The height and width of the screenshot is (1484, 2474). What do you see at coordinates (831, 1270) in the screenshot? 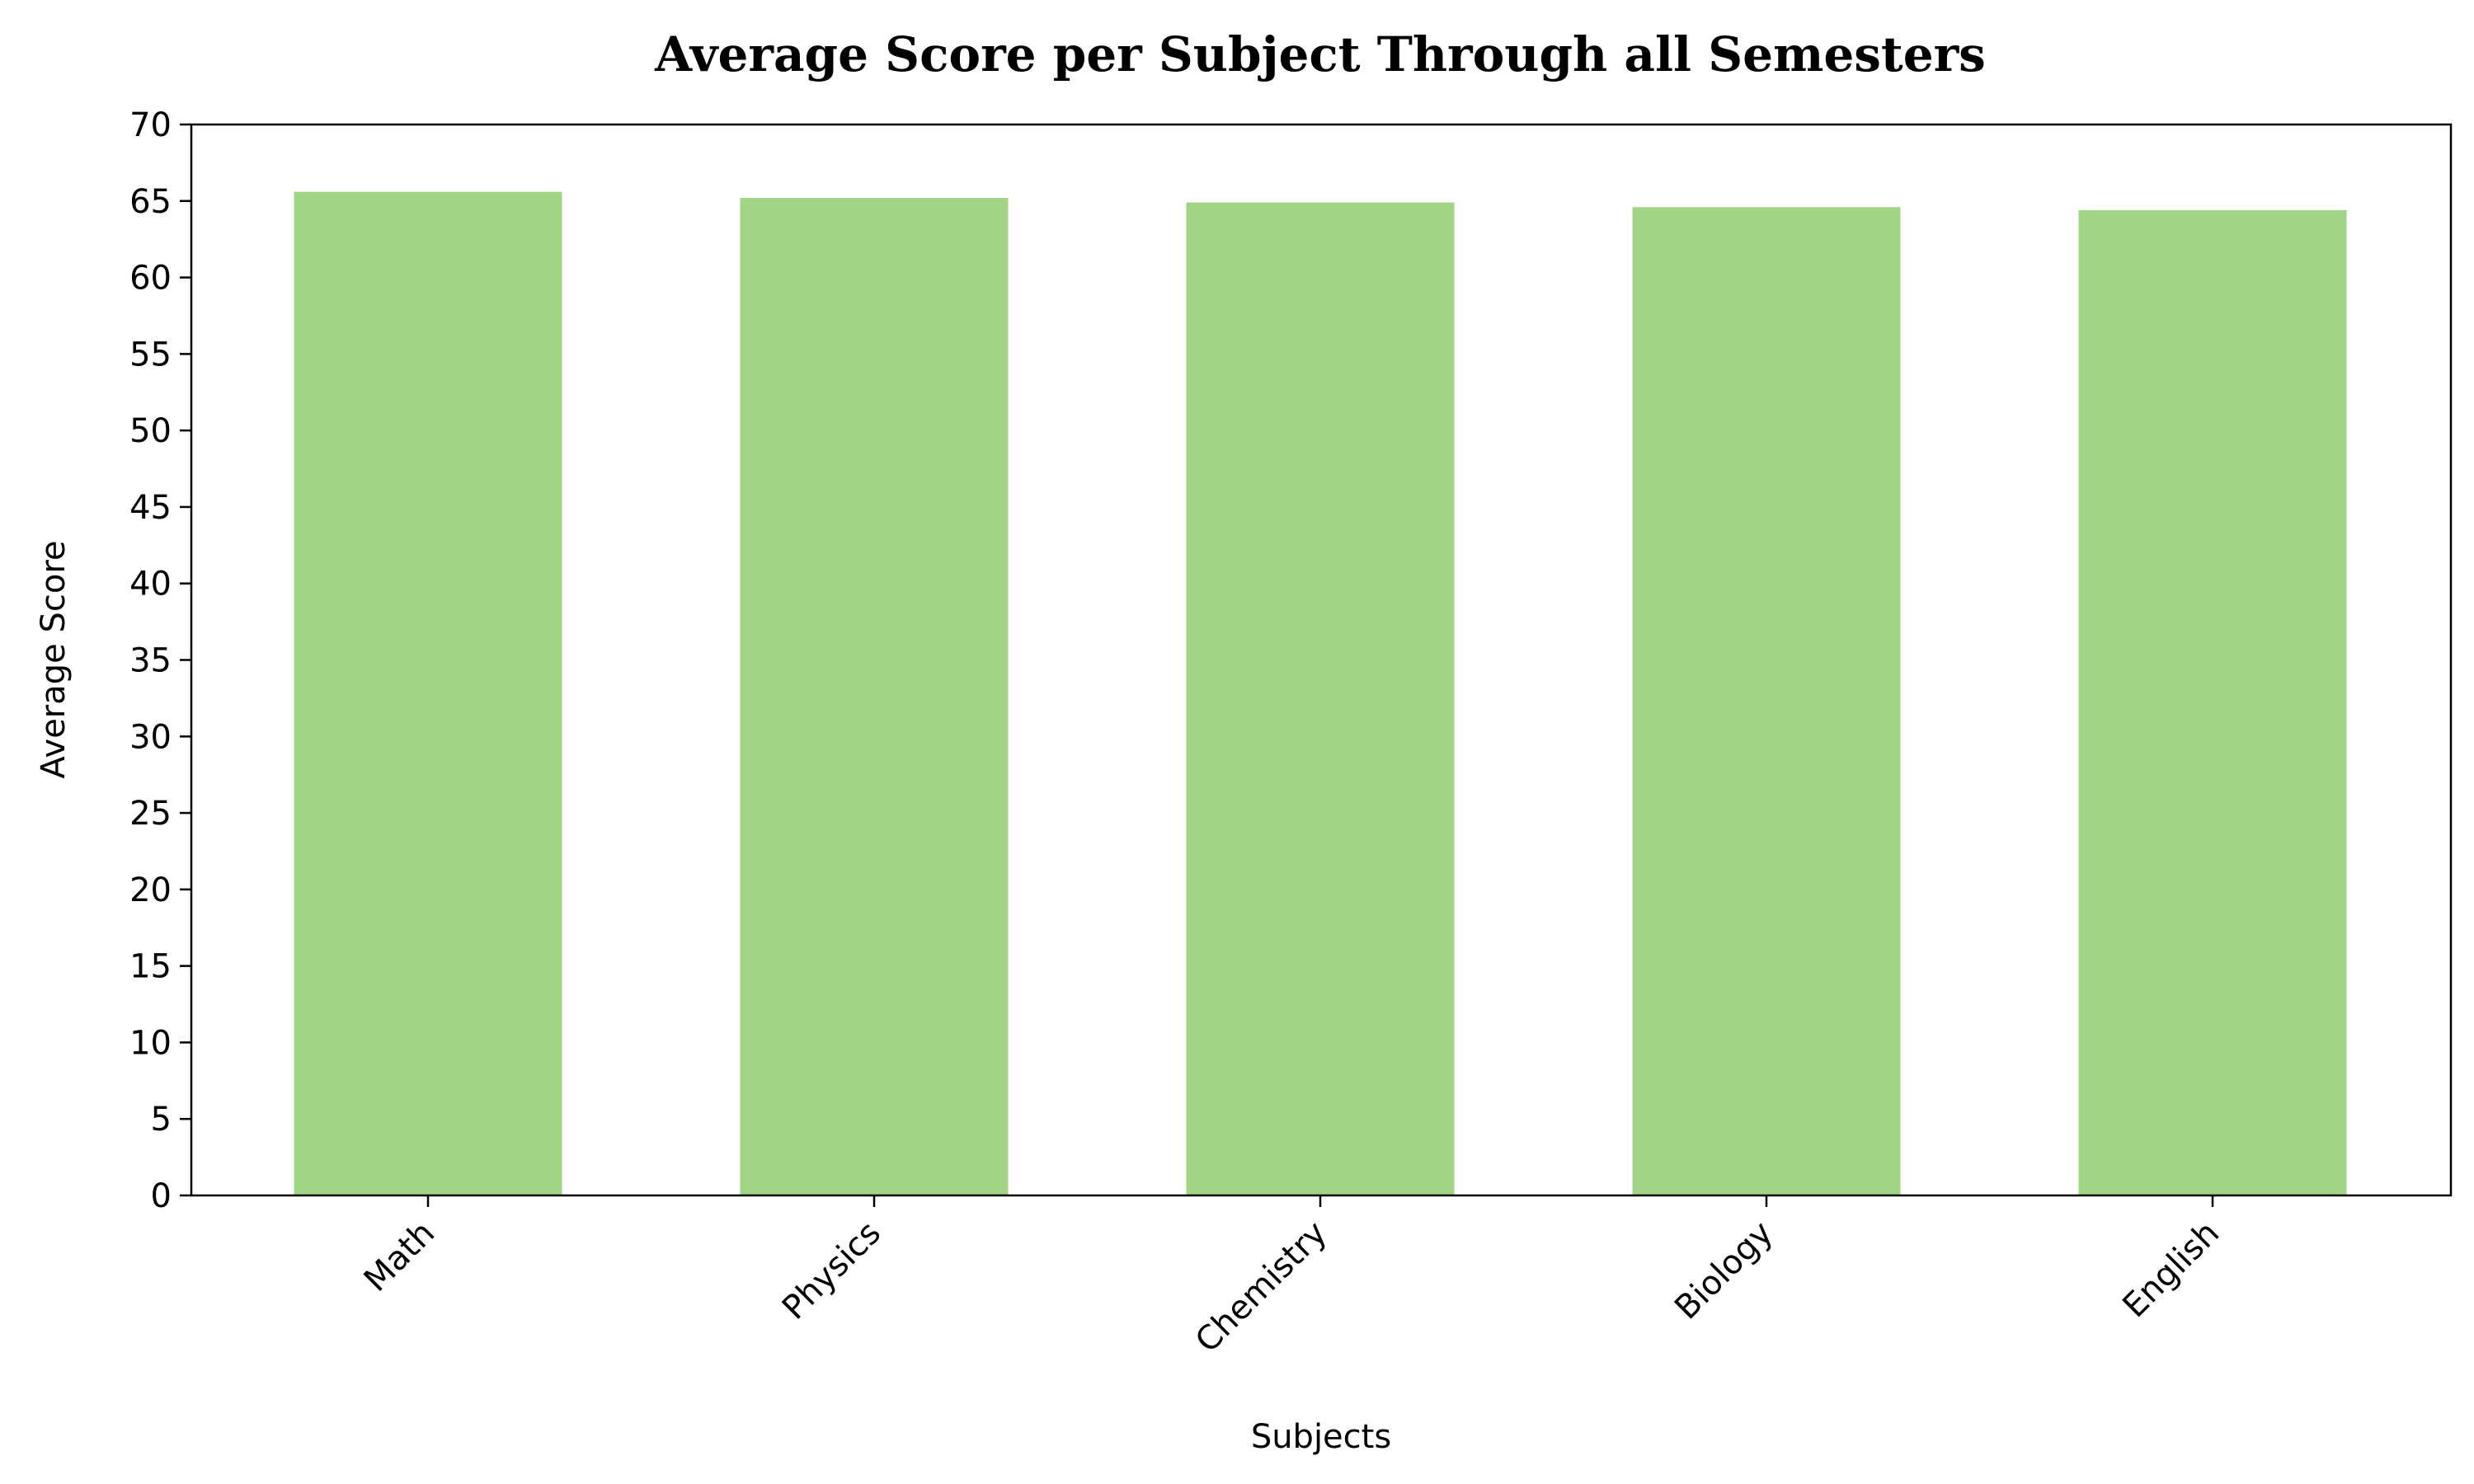
I see `x-tick-label: Physics` at bounding box center [831, 1270].